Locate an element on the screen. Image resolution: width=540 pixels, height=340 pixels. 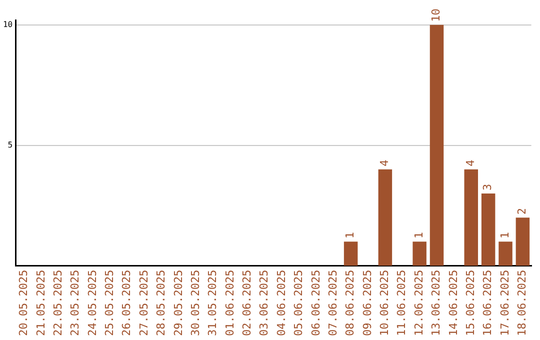
x-tick-label: 08.06.2025 is located at coordinates (350, 303).